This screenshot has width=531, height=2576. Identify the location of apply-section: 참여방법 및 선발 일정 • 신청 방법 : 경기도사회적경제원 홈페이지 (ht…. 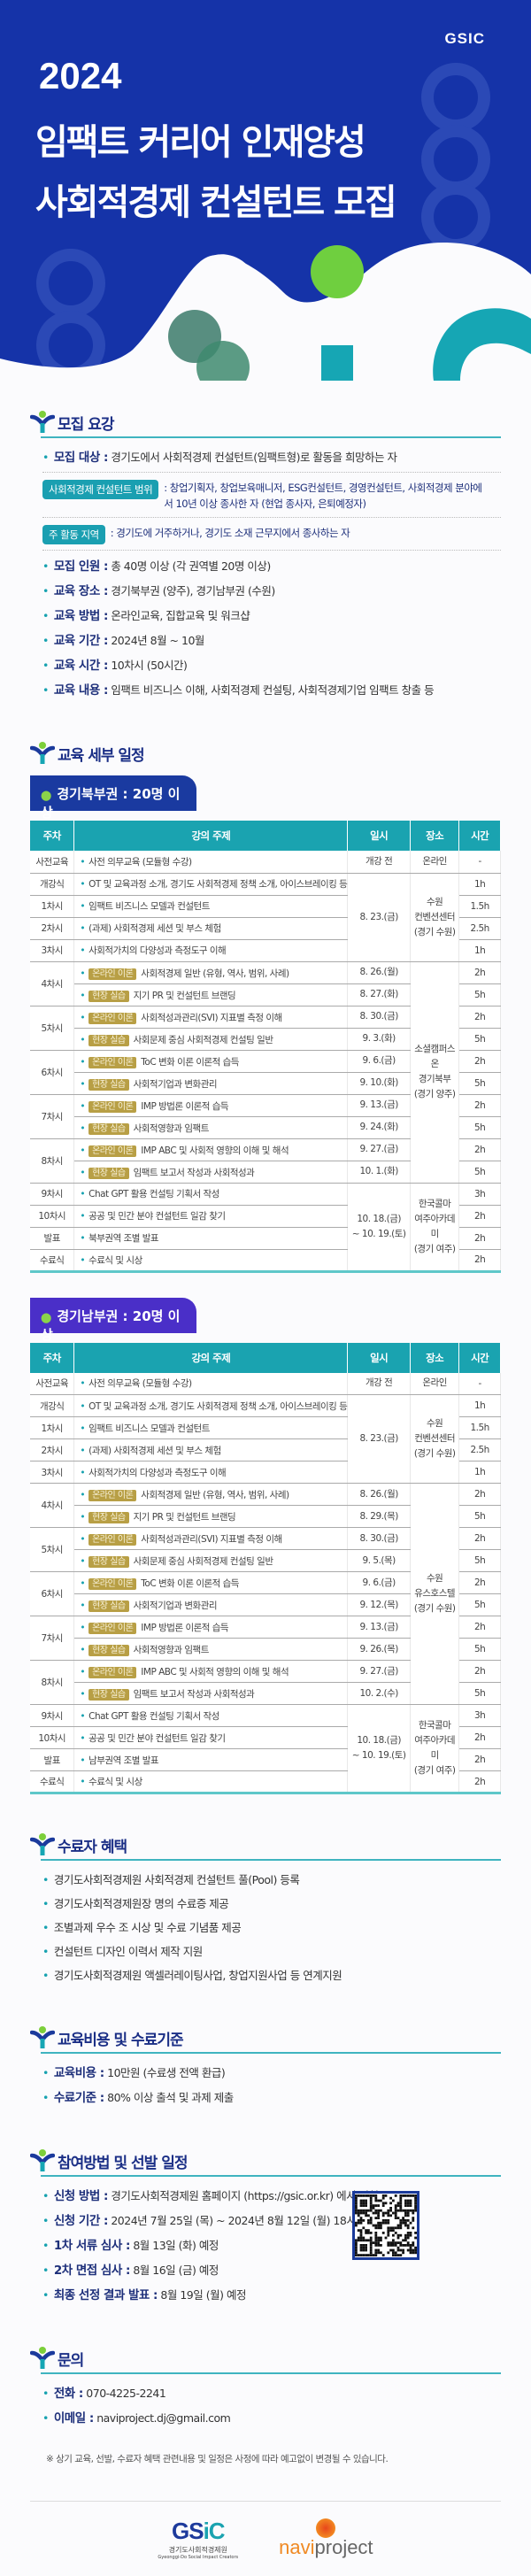
(265, 2227).